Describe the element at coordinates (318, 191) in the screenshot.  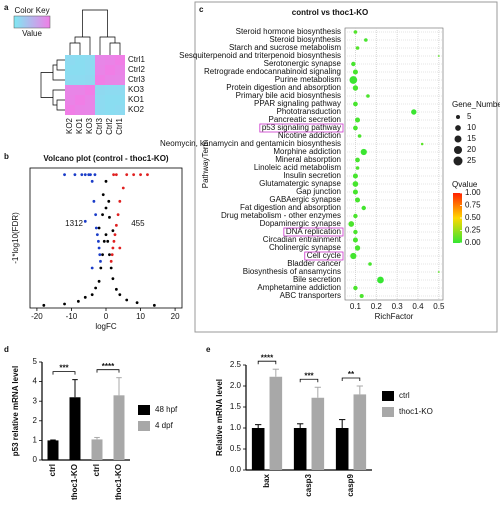
I see `y-tick-label: Gap junction` at that location.